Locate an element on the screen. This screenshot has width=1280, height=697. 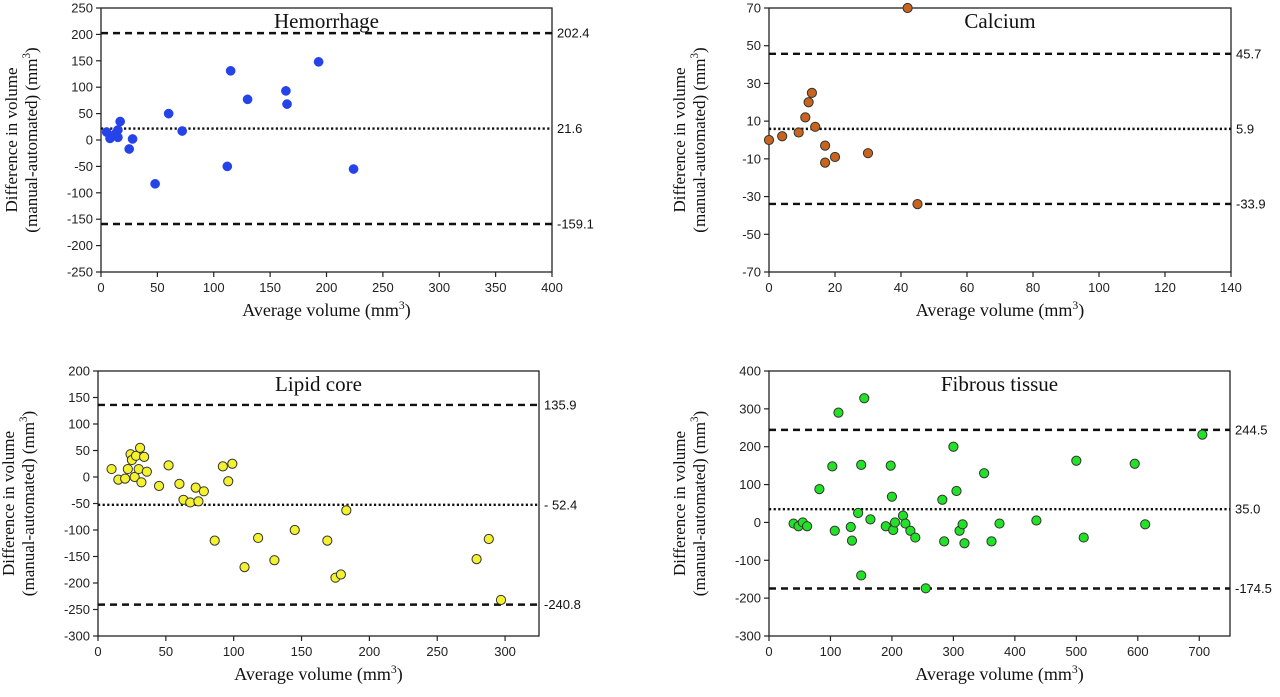
calcium-mean-label: 5.9 is located at coordinates (1245, 128).